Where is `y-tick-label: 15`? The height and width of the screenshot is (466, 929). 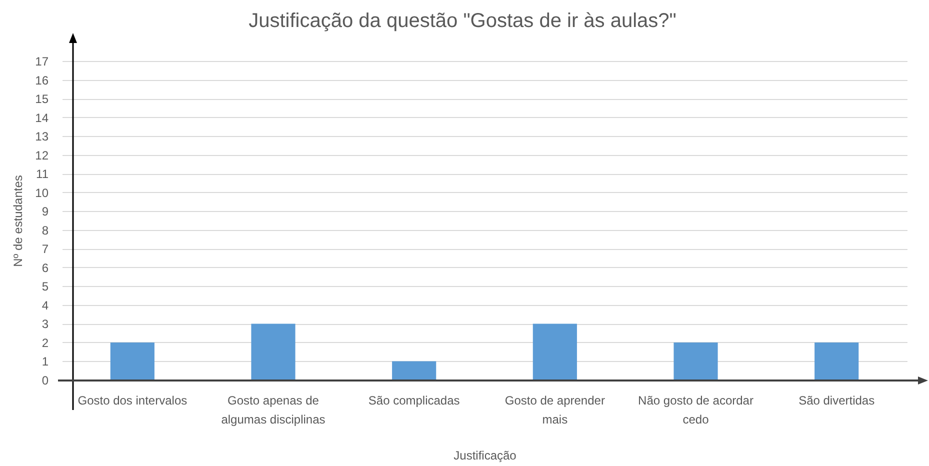 y-tick-label: 15 is located at coordinates (42, 99).